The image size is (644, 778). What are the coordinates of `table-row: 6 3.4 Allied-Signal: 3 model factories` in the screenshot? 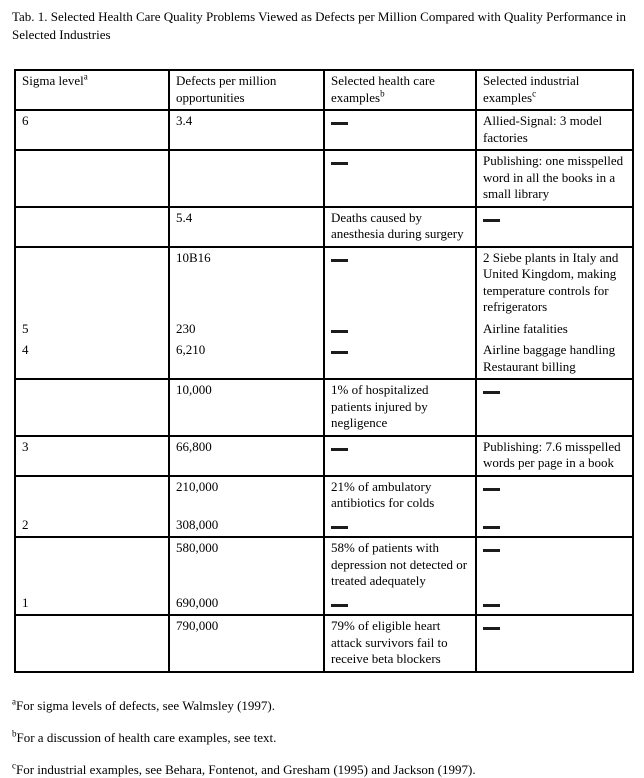 It's located at (324, 130).